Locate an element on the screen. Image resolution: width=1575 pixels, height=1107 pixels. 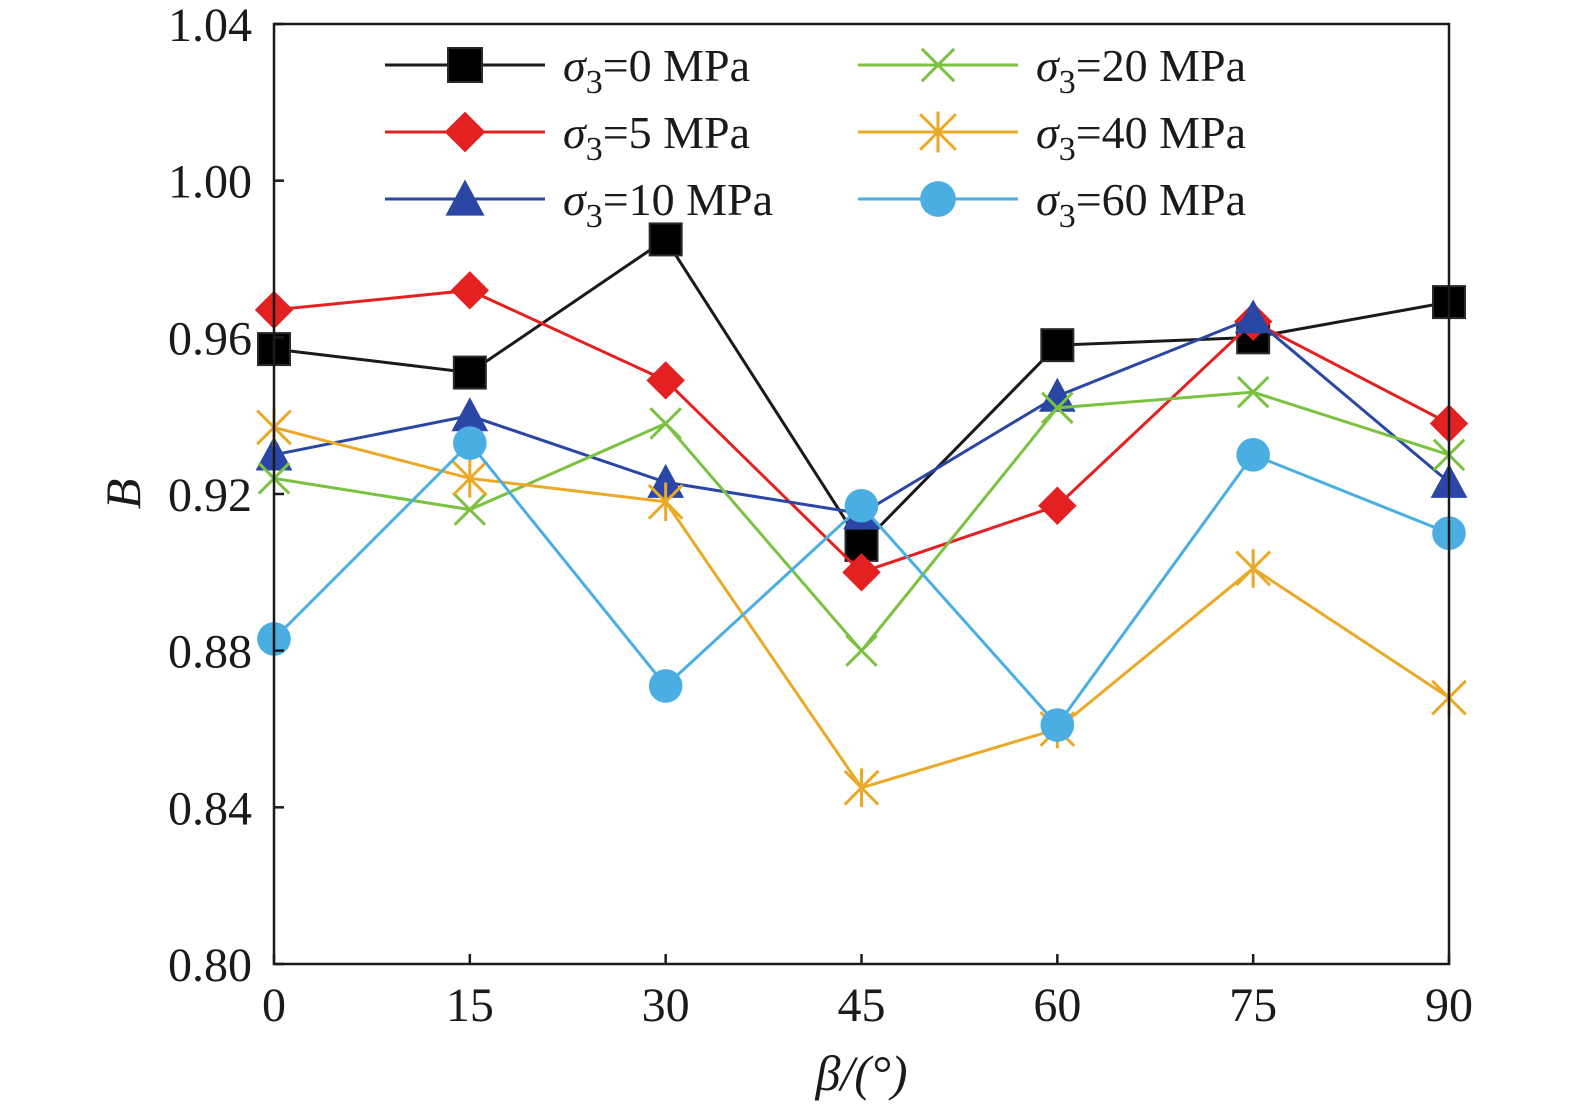
y-tick-label: 0.92 is located at coordinates (210, 495).